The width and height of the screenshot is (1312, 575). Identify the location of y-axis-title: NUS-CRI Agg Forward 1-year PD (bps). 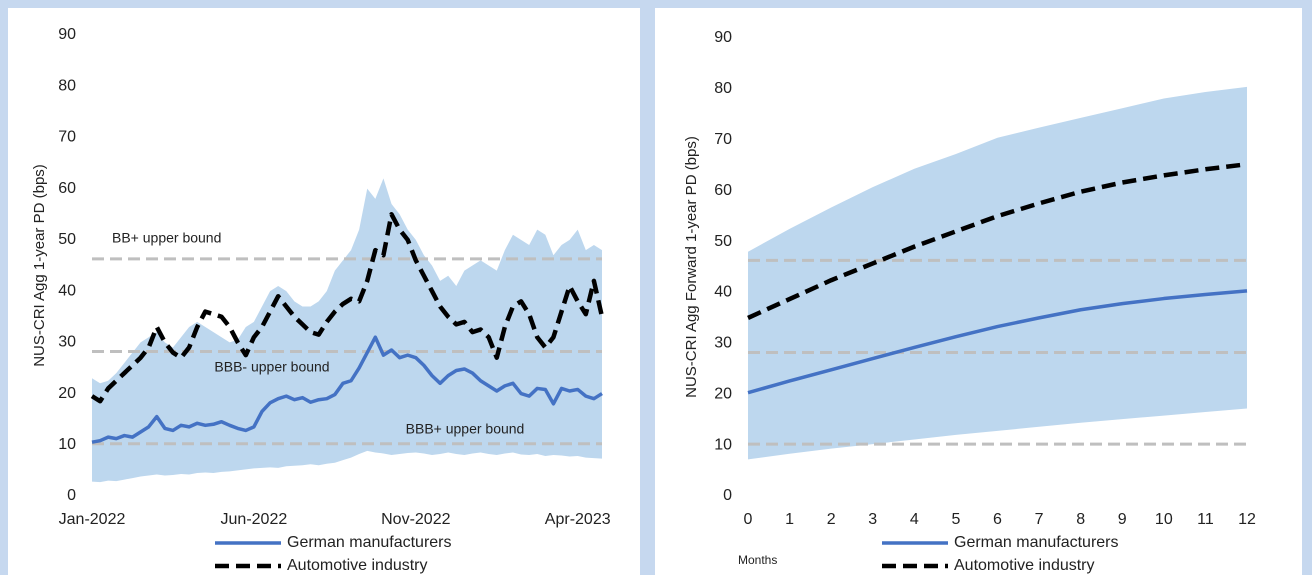
(691, 267).